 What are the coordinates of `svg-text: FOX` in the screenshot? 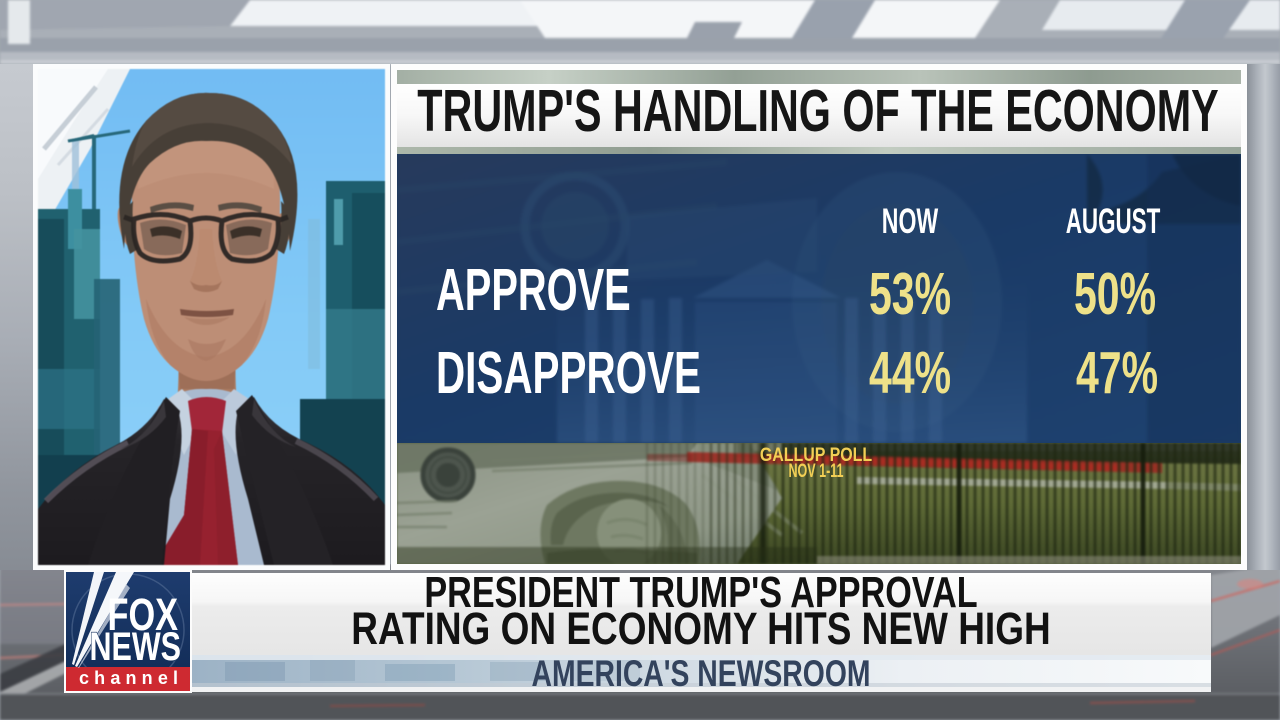 It's located at (143, 614).